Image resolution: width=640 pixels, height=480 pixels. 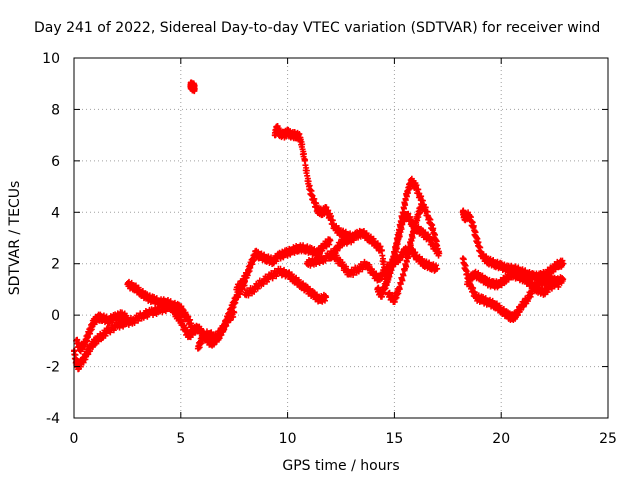 I want to click on x-tick-label: 5, so click(x=180, y=439).